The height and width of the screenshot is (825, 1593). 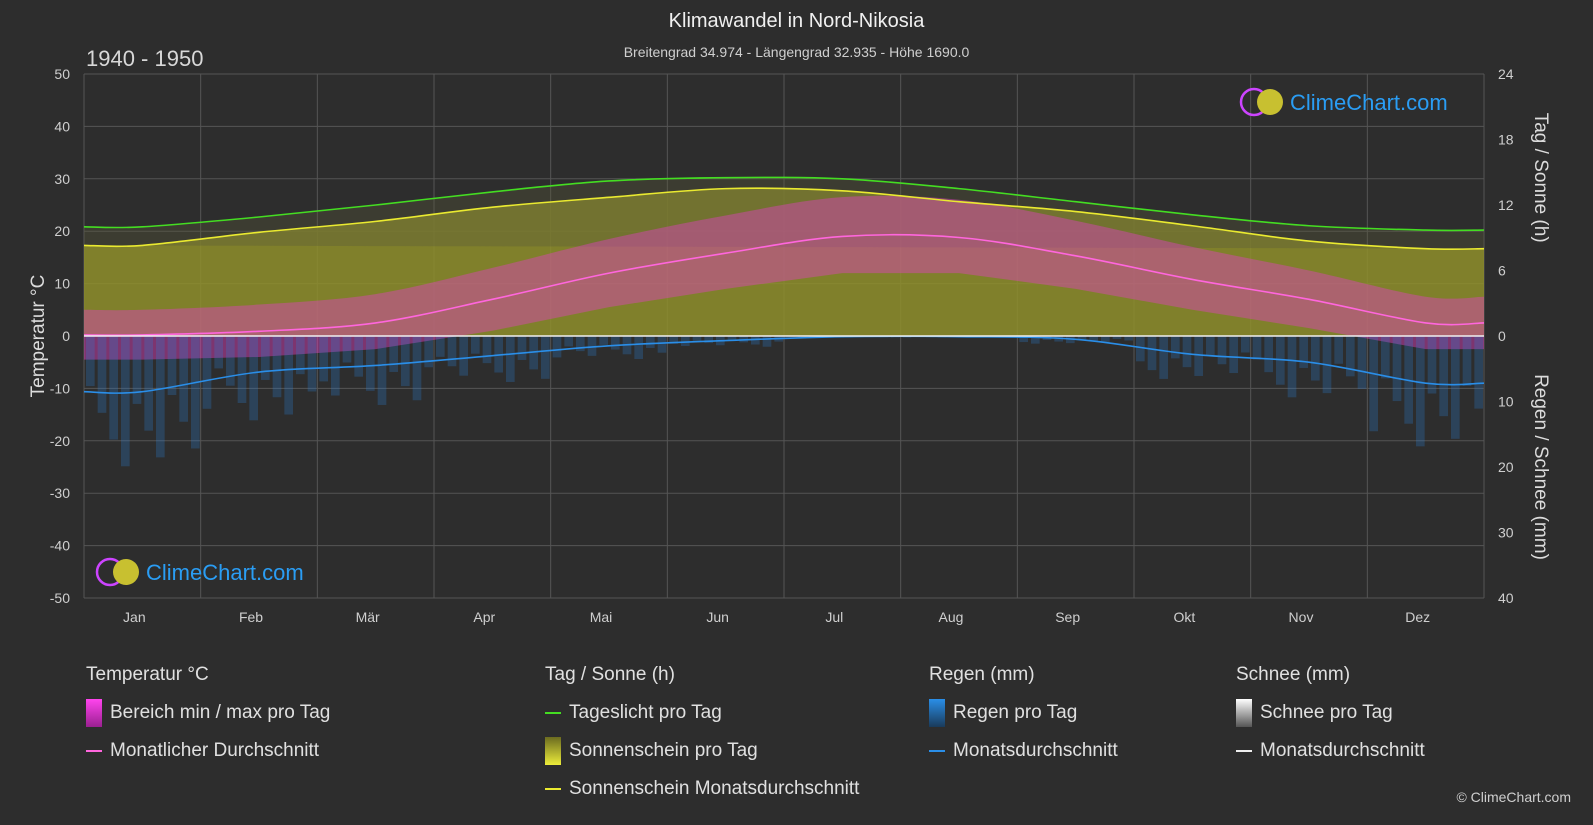 I want to click on x-tick-label: Aug, so click(x=951, y=617).